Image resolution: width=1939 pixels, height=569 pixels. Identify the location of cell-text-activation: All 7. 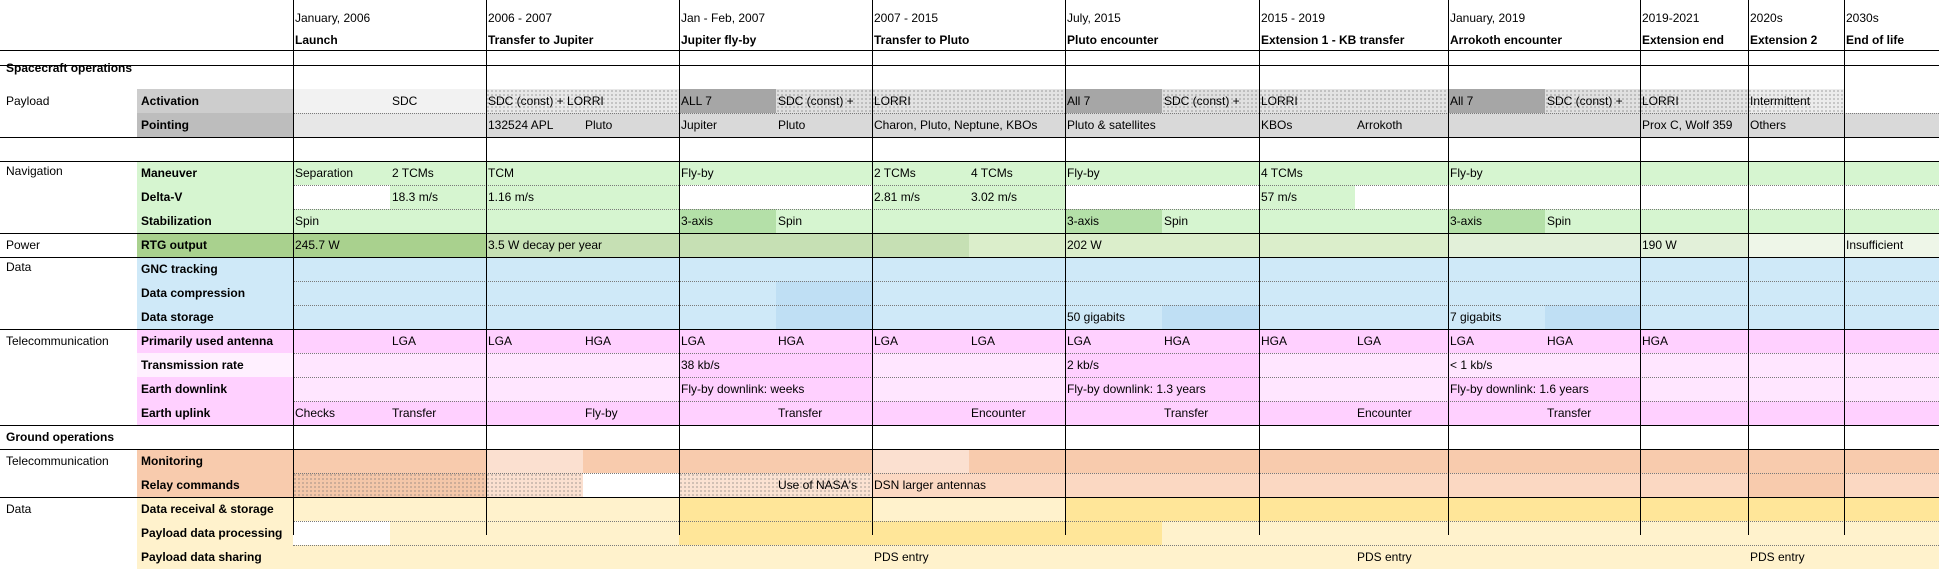
(1462, 101).